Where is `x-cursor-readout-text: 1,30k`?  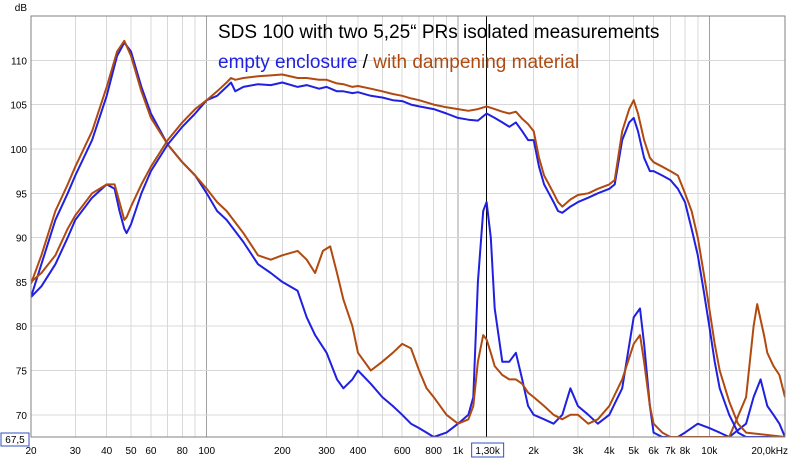 x-cursor-readout-text: 1,30k is located at coordinates (487, 451).